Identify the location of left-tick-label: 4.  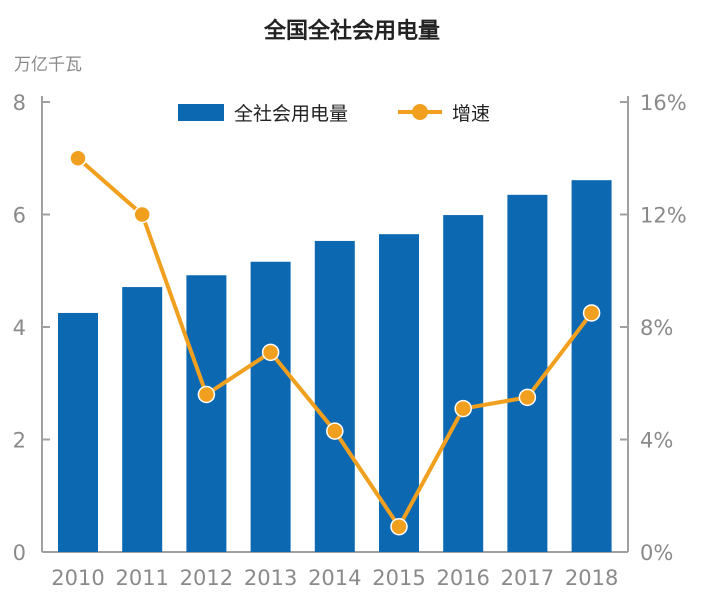
(19, 328).